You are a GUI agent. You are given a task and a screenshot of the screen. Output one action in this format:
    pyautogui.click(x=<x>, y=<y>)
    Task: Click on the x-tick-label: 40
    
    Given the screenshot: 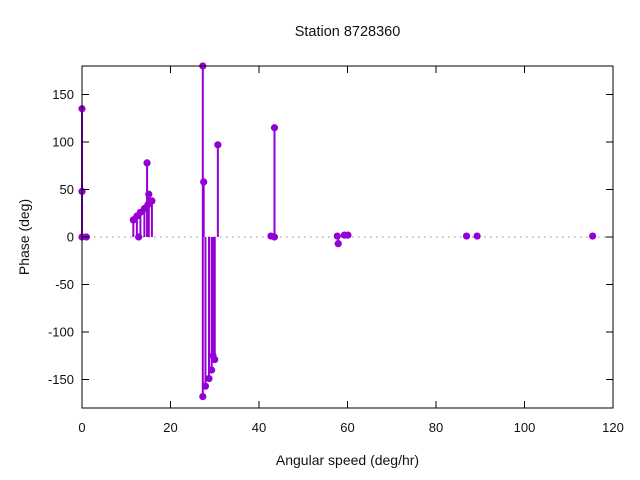 What is the action you would take?
    pyautogui.click(x=259, y=427)
    